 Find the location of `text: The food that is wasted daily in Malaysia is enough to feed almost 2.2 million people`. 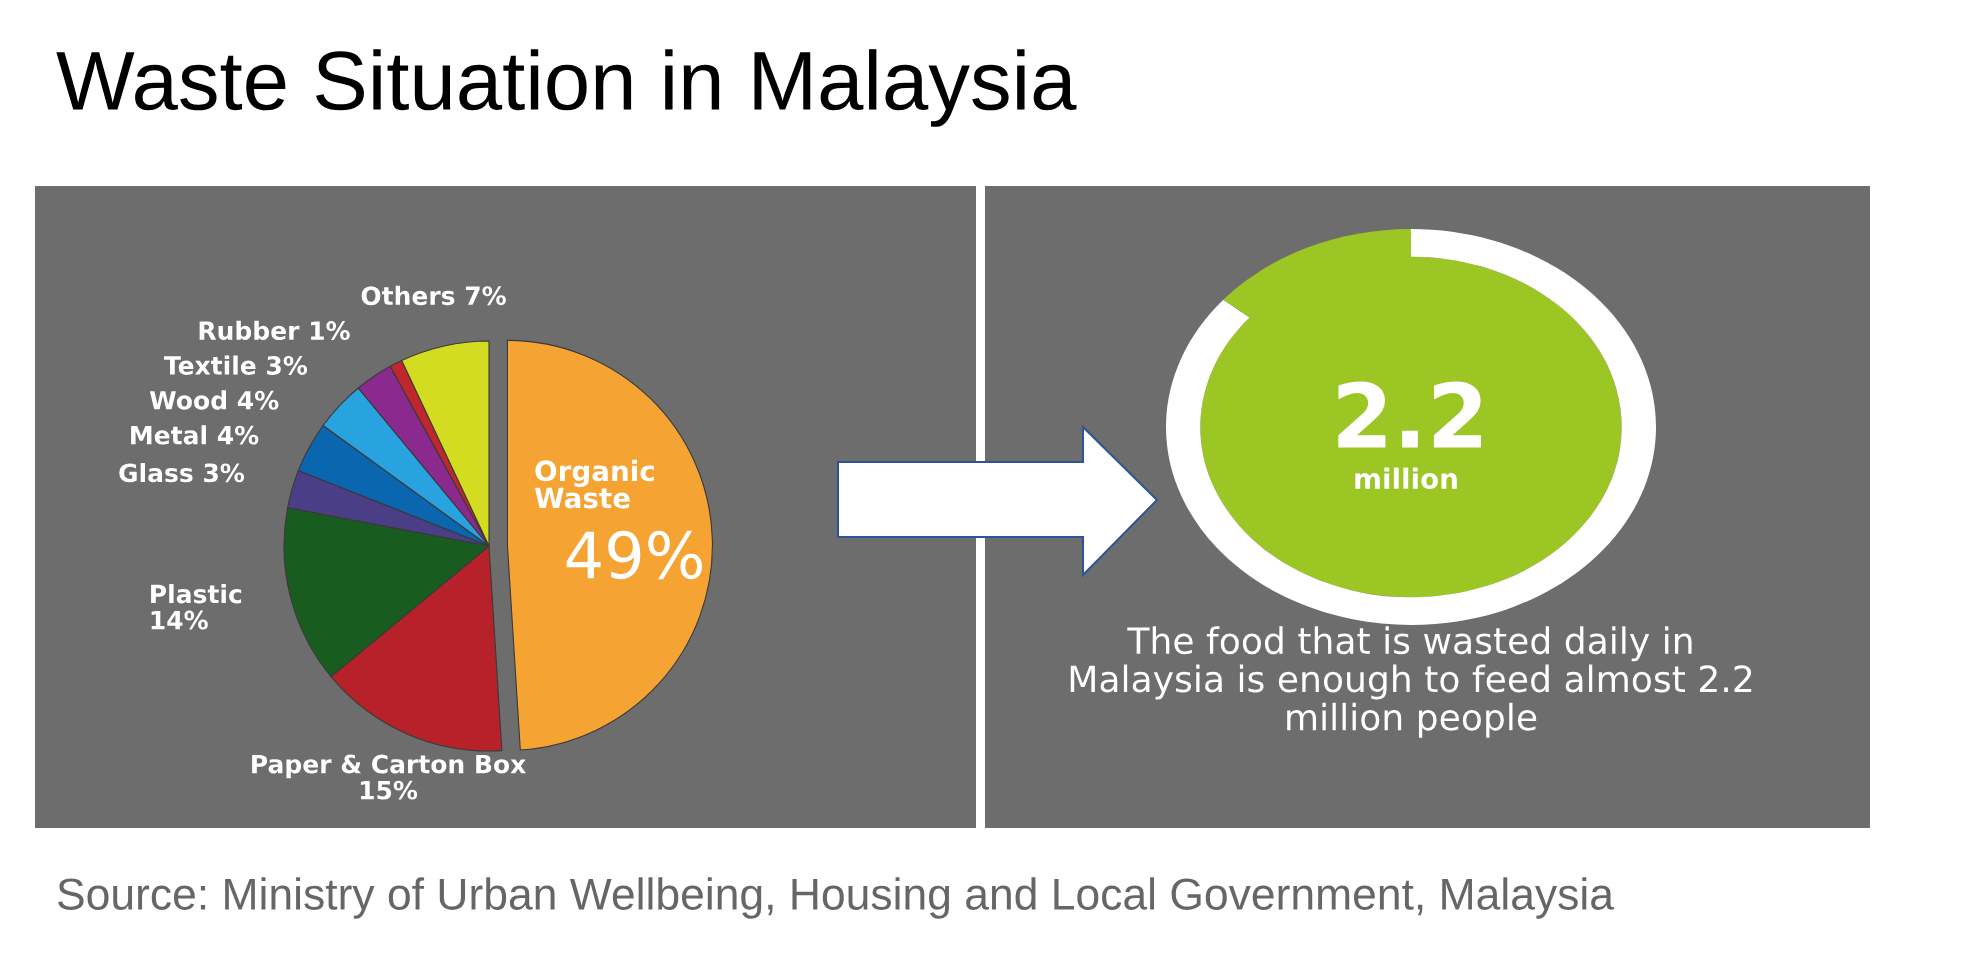

text: The food that is wasted daily in Malaysia is enough to feed almost 2.2 million people is located at coordinates (1411, 682).